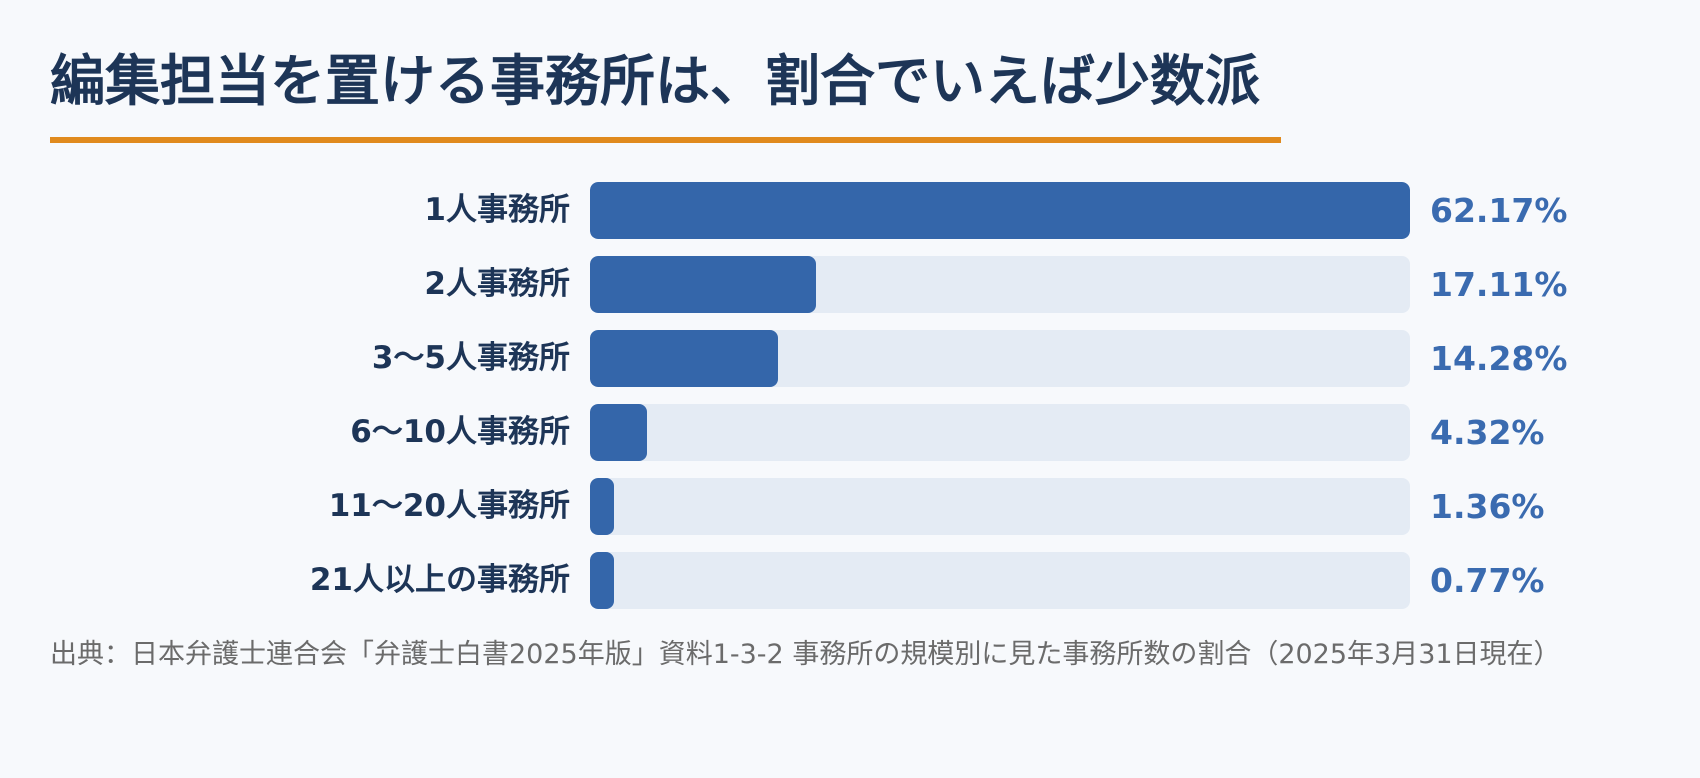  What do you see at coordinates (665, 140) in the screenshot?
I see `title-underline` at bounding box center [665, 140].